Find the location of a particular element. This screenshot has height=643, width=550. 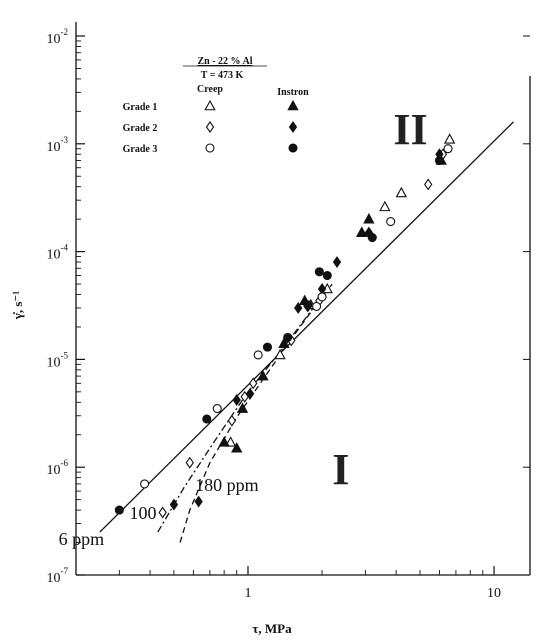

y-tick-label: 10⁻⁶ is located at coordinates (58, 468).